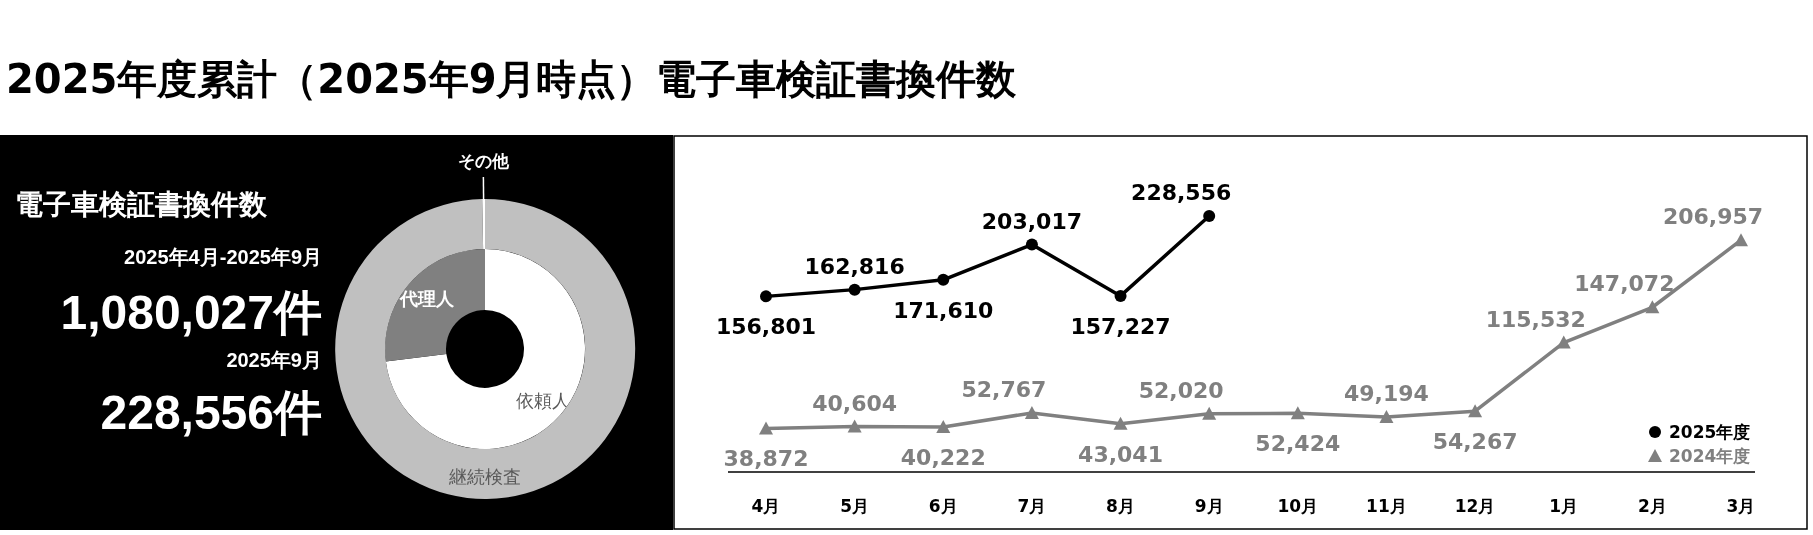  Describe the element at coordinates (484, 476) in the screenshot. I see `slice-label: 継続検査` at that location.